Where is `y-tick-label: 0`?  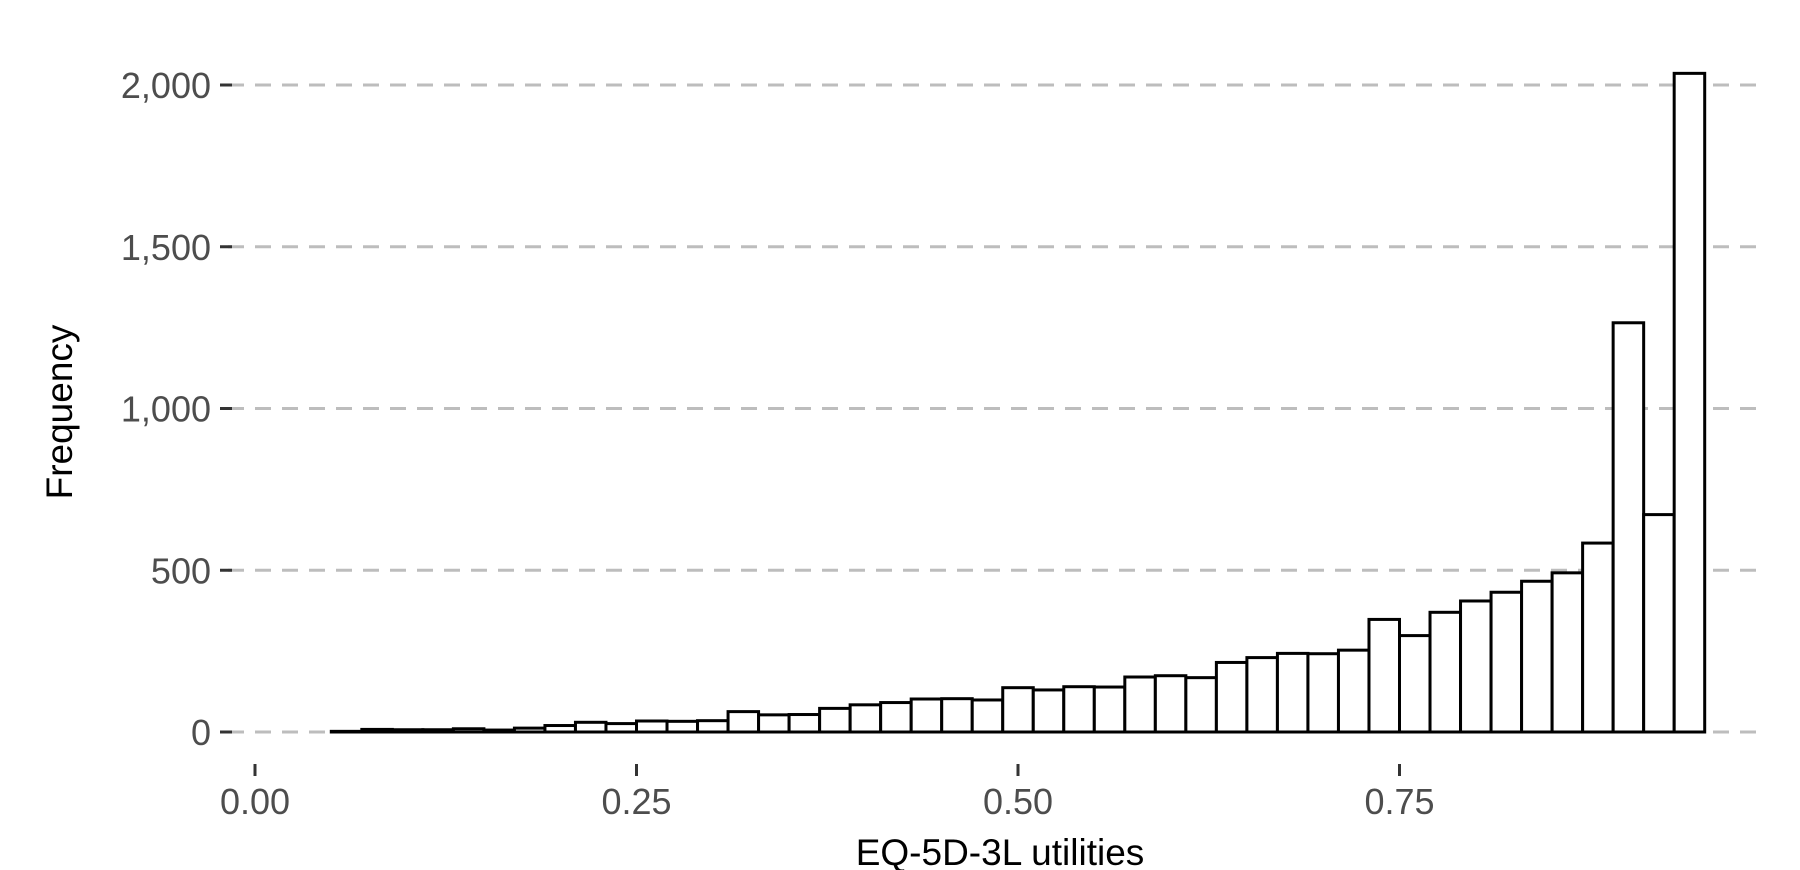 y-tick-label: 0 is located at coordinates (201, 732).